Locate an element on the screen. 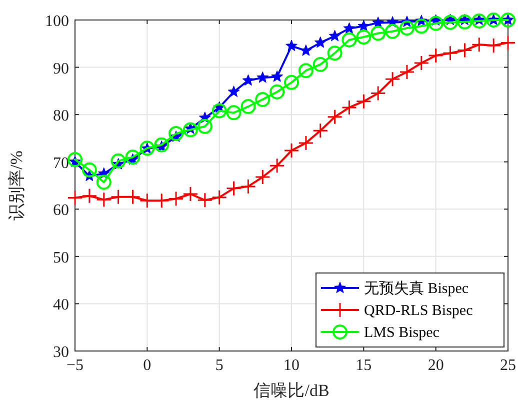  x-tick-label: 5 is located at coordinates (219, 365).